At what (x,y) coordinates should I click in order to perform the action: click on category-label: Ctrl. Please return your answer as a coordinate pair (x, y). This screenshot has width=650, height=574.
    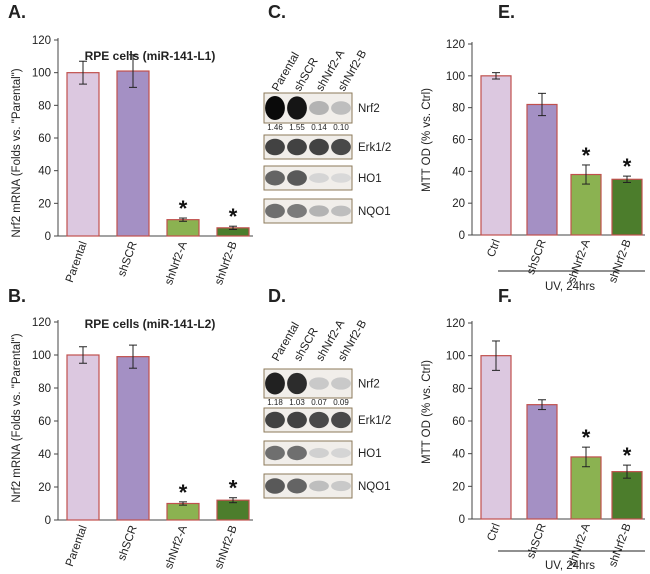
    Looking at the image, I should click on (493, 532).